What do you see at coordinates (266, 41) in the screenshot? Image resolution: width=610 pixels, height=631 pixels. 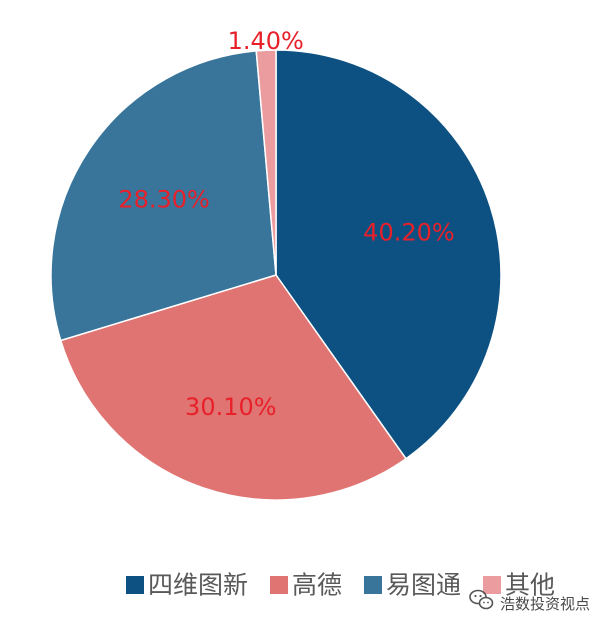 I see `pie-data-label: 1.40%` at bounding box center [266, 41].